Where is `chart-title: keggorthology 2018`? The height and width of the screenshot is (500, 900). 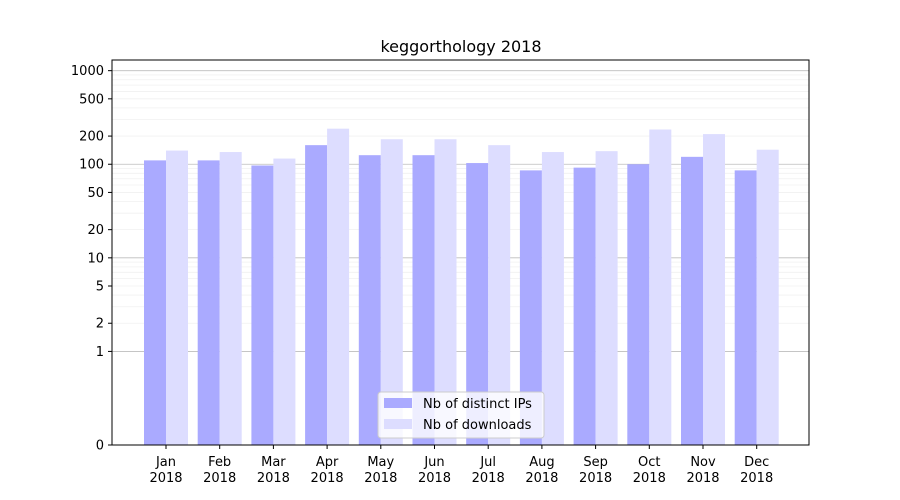
chart-title: keggorthology 2018 is located at coordinates (460, 46).